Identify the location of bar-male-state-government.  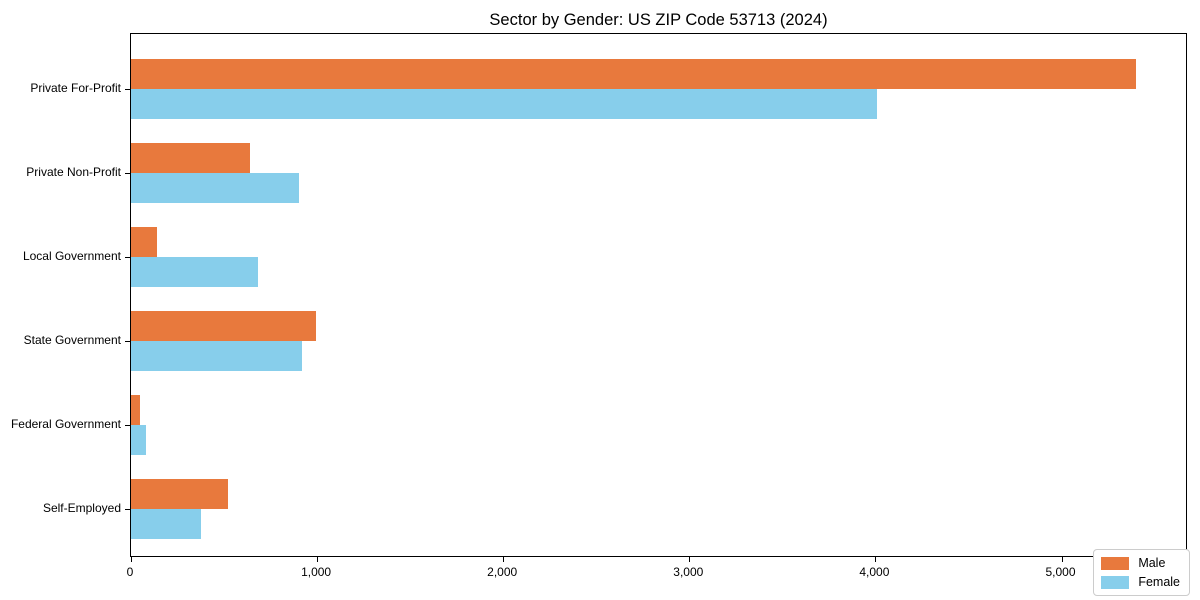
(224, 326).